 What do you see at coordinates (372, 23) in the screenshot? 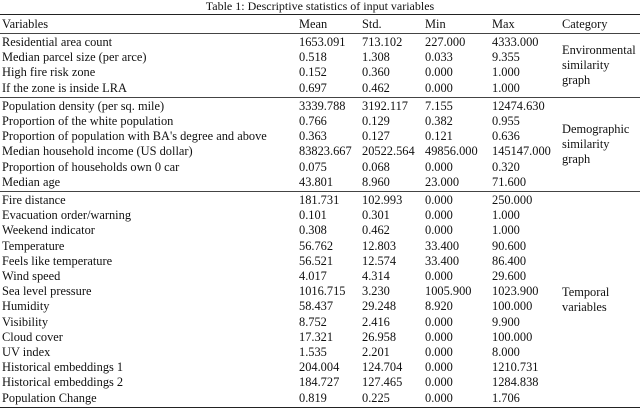
I see `header-std: Std.` at bounding box center [372, 23].